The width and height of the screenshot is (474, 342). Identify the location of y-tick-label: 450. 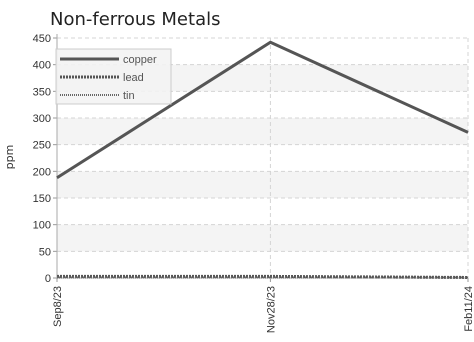
(42, 39).